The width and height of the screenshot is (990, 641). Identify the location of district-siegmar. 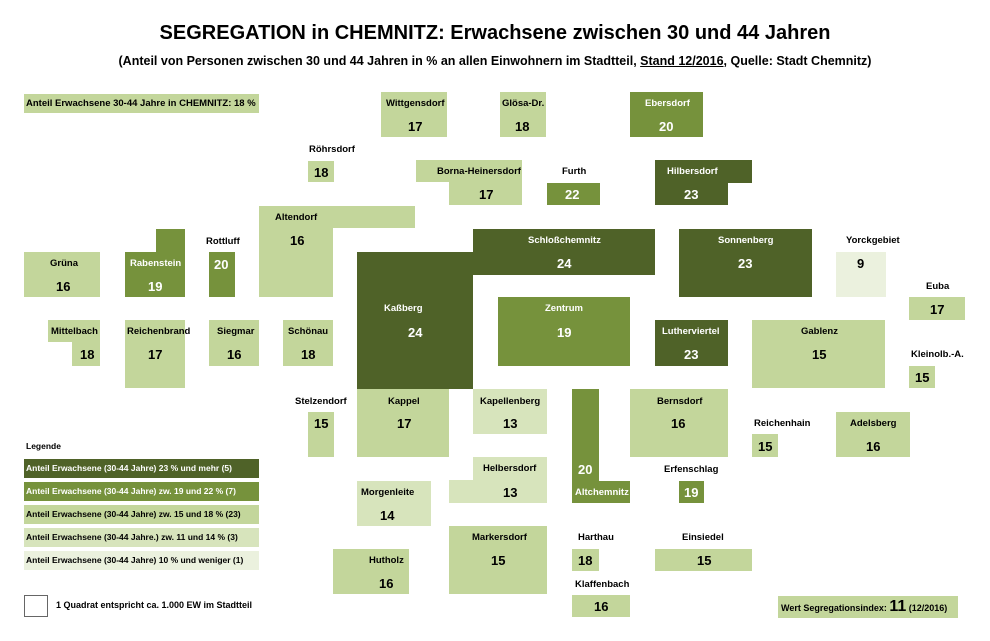
(234, 343).